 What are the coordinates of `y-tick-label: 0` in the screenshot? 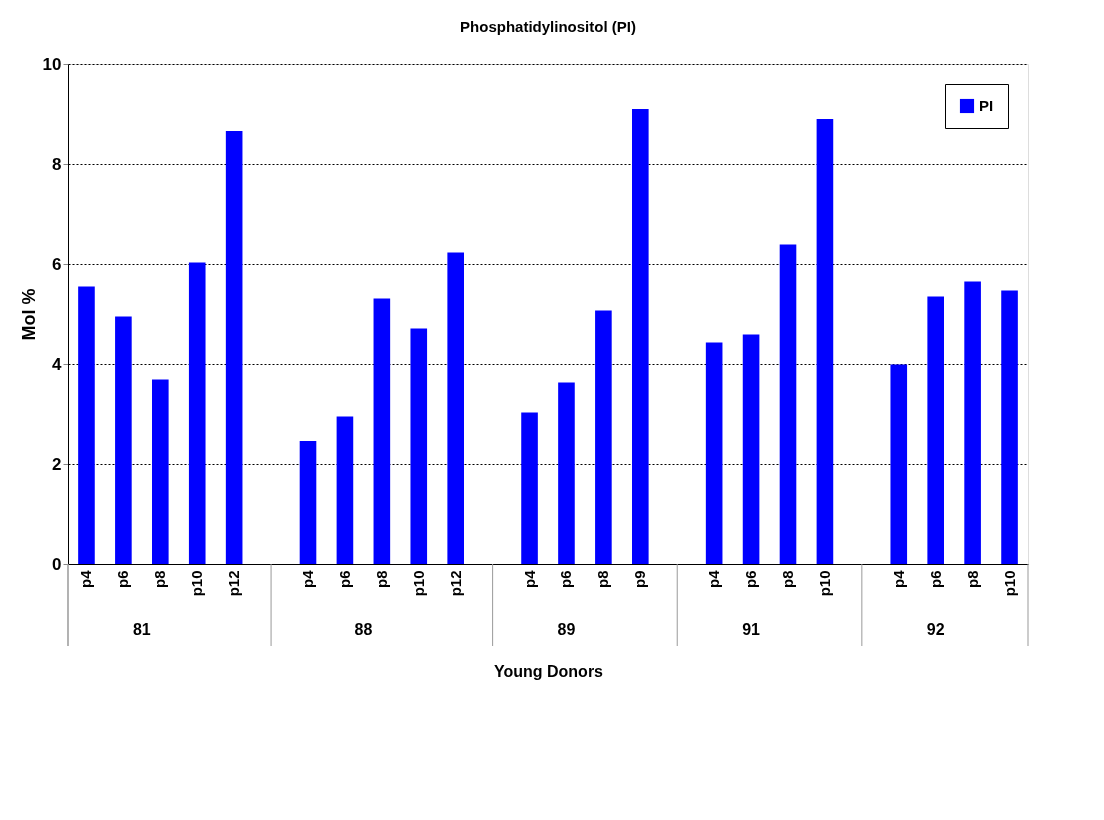 It's located at (57, 564).